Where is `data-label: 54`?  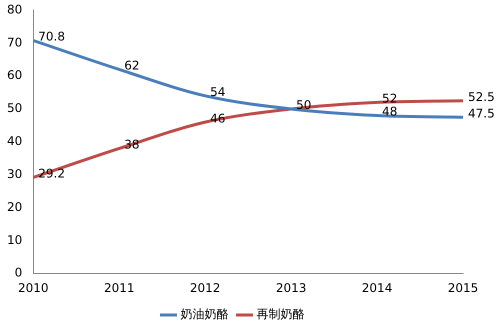 data-label: 54 is located at coordinates (218, 91).